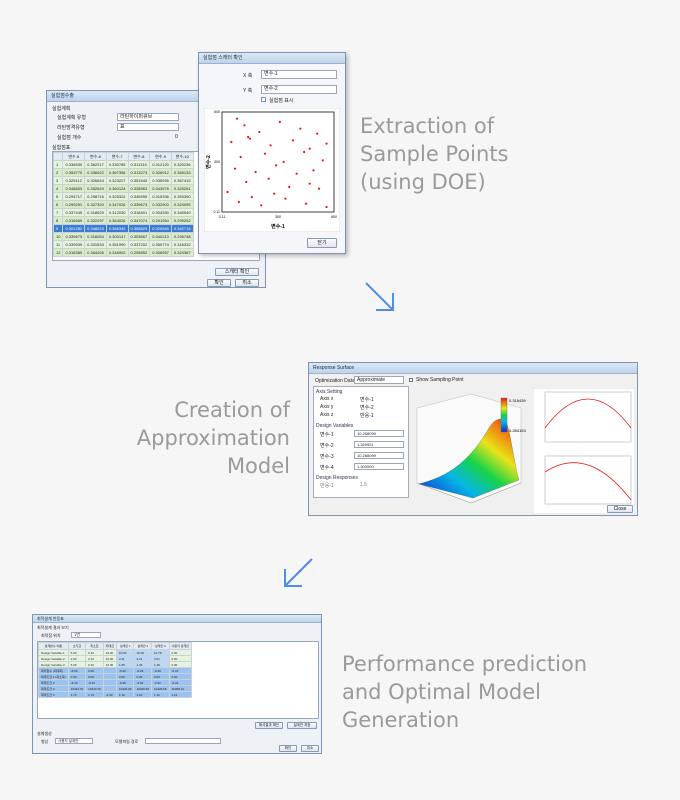 The height and width of the screenshot is (800, 680). I want to click on axis-prop-value: 반응-1, so click(367, 416).